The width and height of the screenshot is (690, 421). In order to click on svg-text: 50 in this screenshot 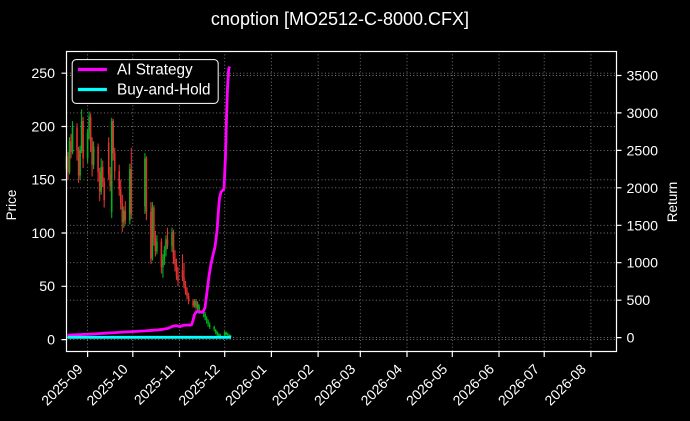, I will do `click(47, 287)`.